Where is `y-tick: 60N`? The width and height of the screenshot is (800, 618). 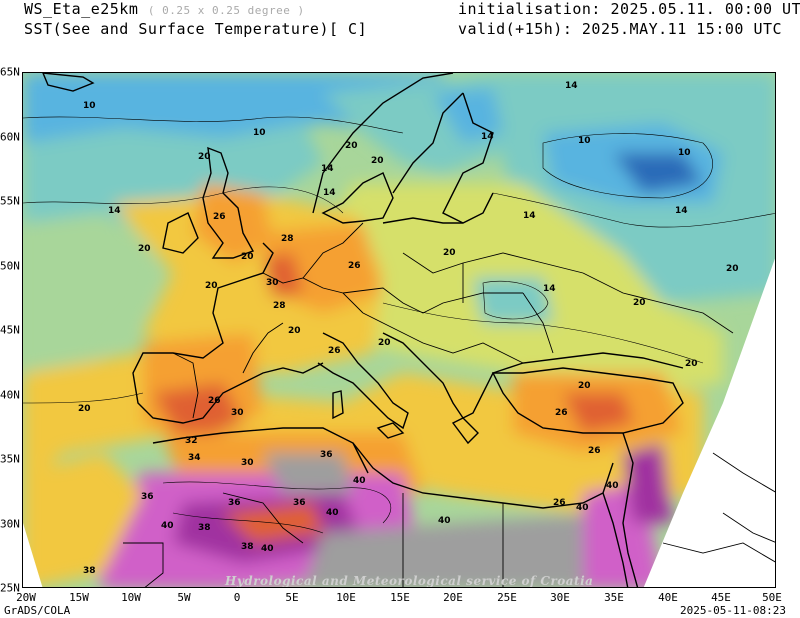
y-tick: 60N is located at coordinates (10, 137).